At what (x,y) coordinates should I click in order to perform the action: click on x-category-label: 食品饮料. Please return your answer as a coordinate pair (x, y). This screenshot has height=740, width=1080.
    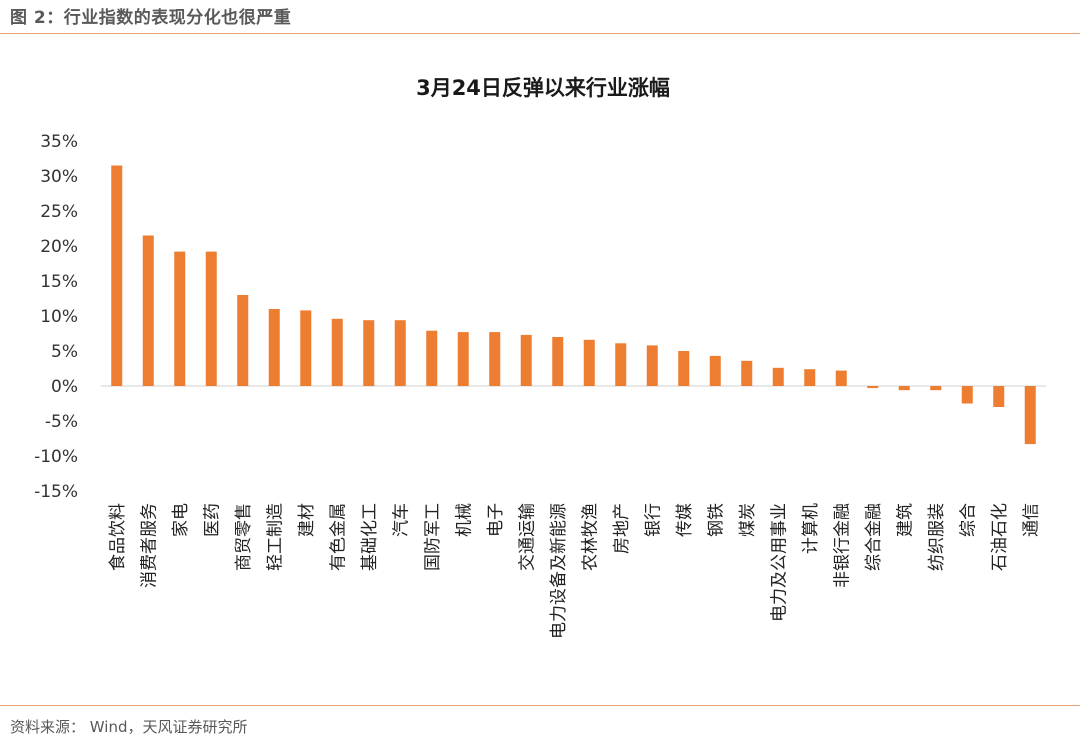
    Looking at the image, I should click on (118, 537).